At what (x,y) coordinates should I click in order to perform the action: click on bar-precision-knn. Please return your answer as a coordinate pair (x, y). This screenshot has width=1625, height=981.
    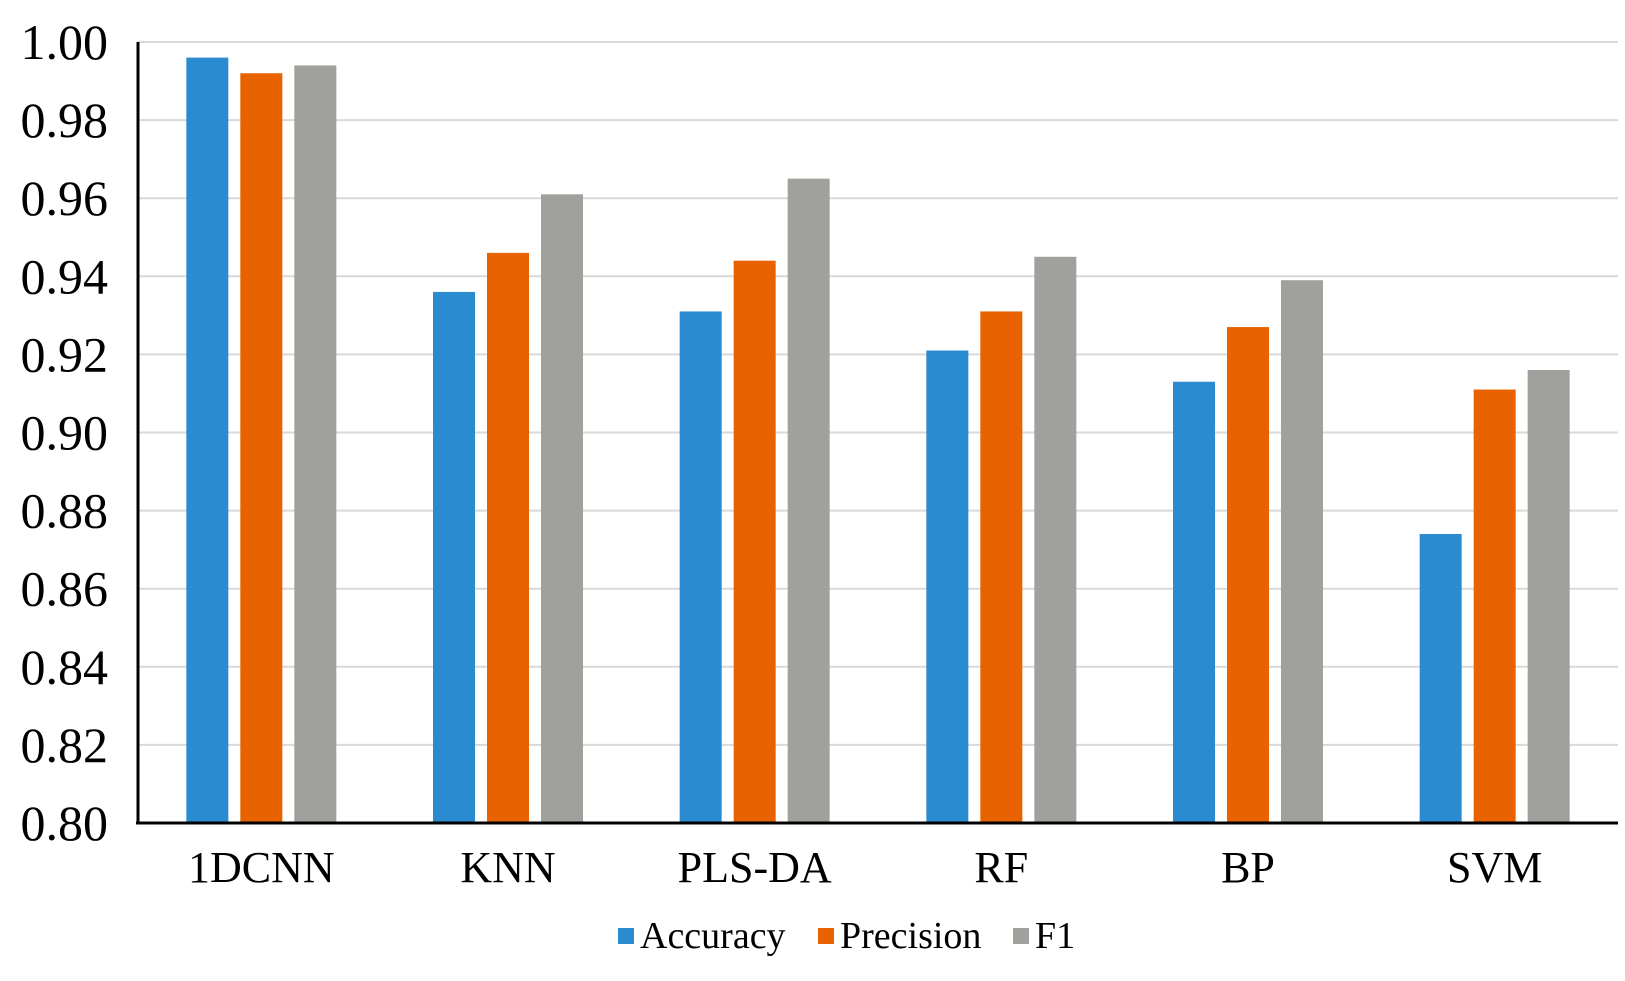
    Looking at the image, I should click on (508, 537).